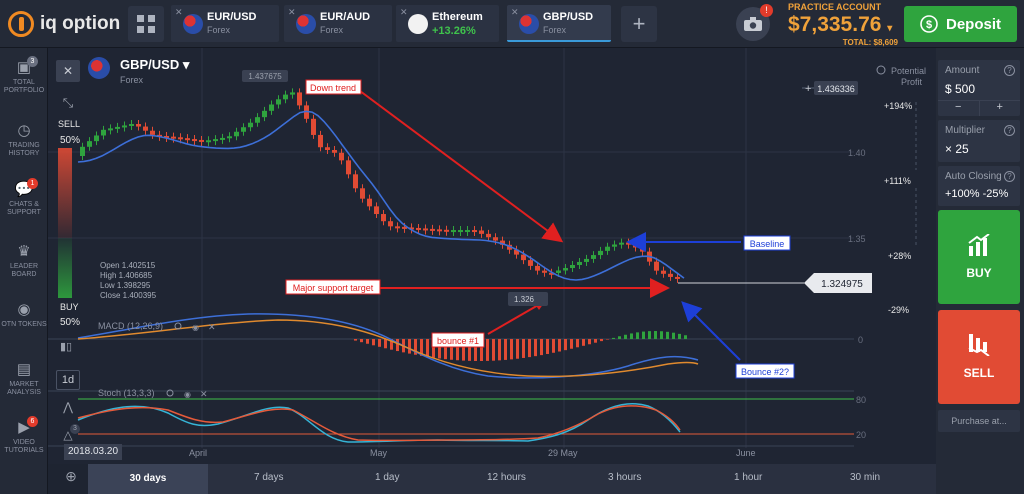  Describe the element at coordinates (514, 319) in the screenshot. I see `bounce1-arrow-line` at that location.